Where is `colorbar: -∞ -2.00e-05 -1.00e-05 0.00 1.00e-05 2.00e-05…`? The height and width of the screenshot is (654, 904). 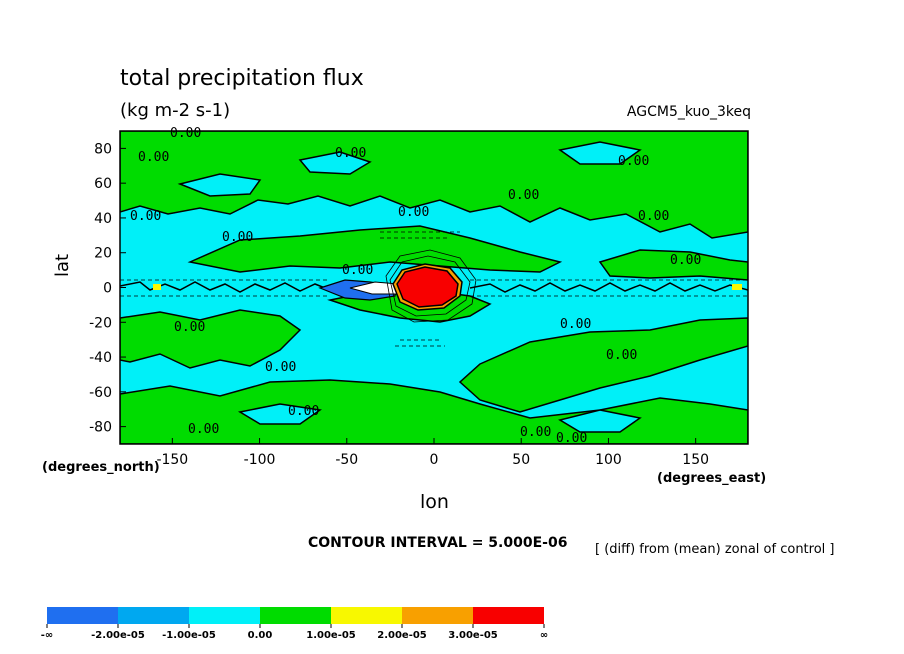 colorbar: -∞ -2.00e-05 -1.00e-05 0.00 1.00e-05 2.00e-05… is located at coordinates (294, 624).